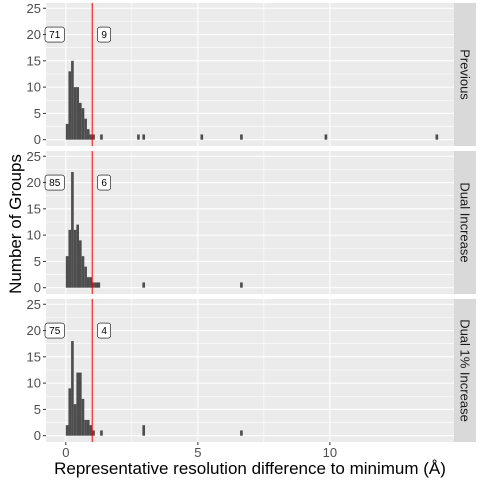  I want to click on count-label-text: 85, so click(55, 183).